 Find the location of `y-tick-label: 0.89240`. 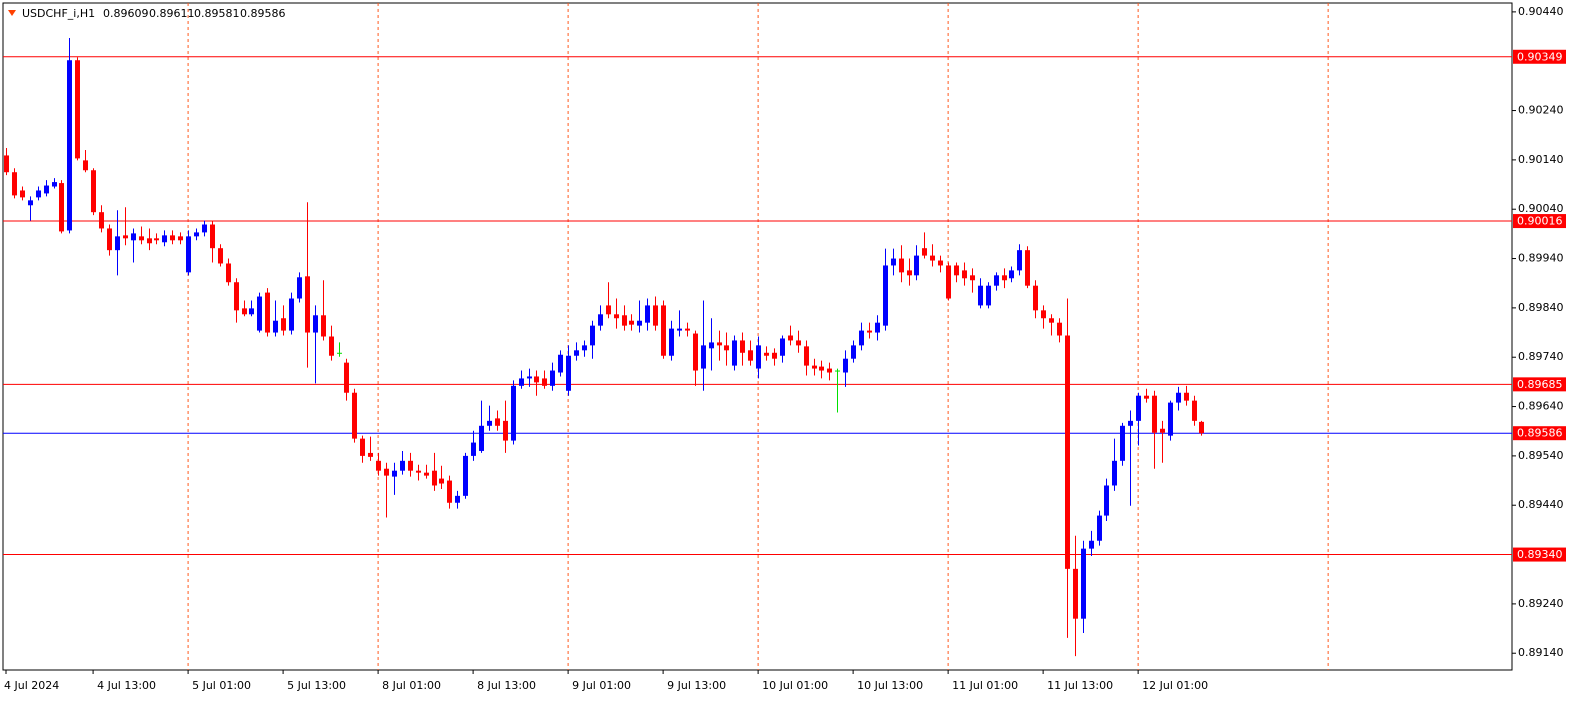

y-tick-label: 0.89240 is located at coordinates (1541, 603).